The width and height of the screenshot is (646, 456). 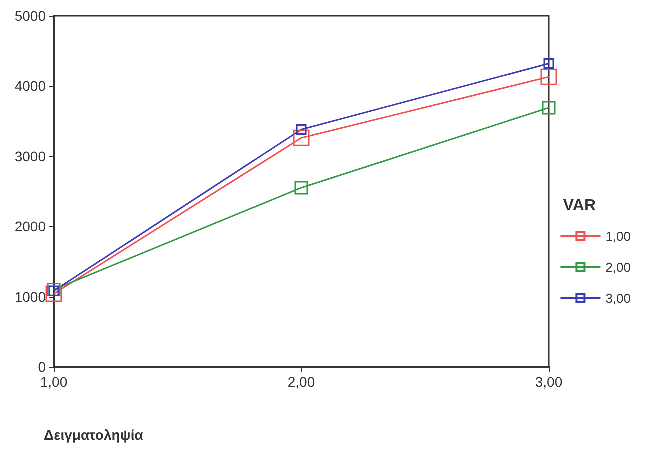 I want to click on y-tick-label: 5000, so click(x=30, y=16).